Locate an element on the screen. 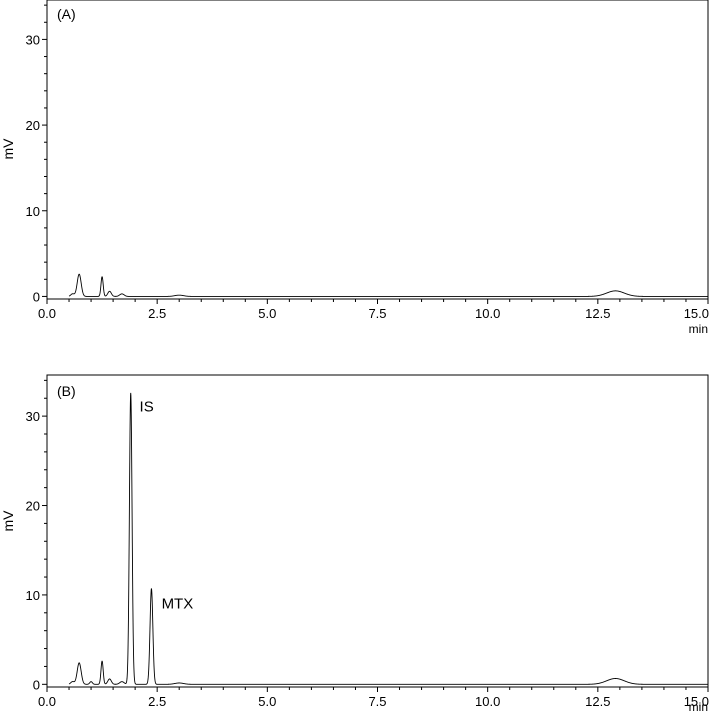 The height and width of the screenshot is (712, 709). panel-b-label: (B) is located at coordinates (66, 391).